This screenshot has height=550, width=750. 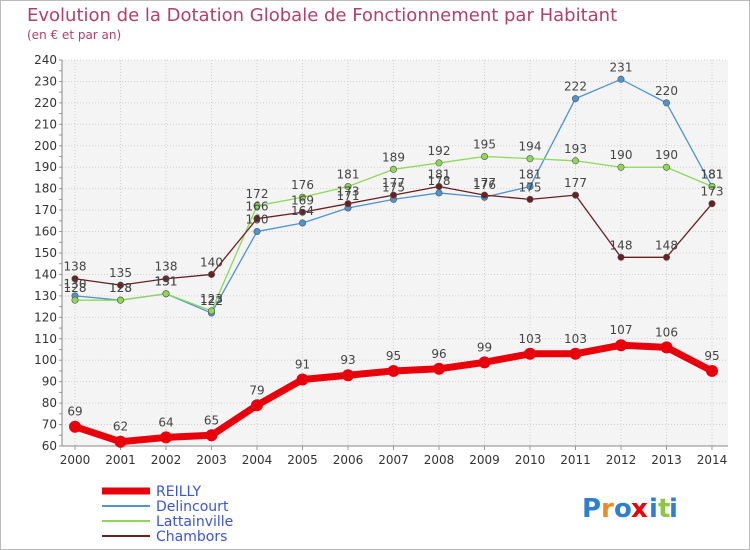 What do you see at coordinates (393, 195) in the screenshot?
I see `point-chambors-2007` at bounding box center [393, 195].